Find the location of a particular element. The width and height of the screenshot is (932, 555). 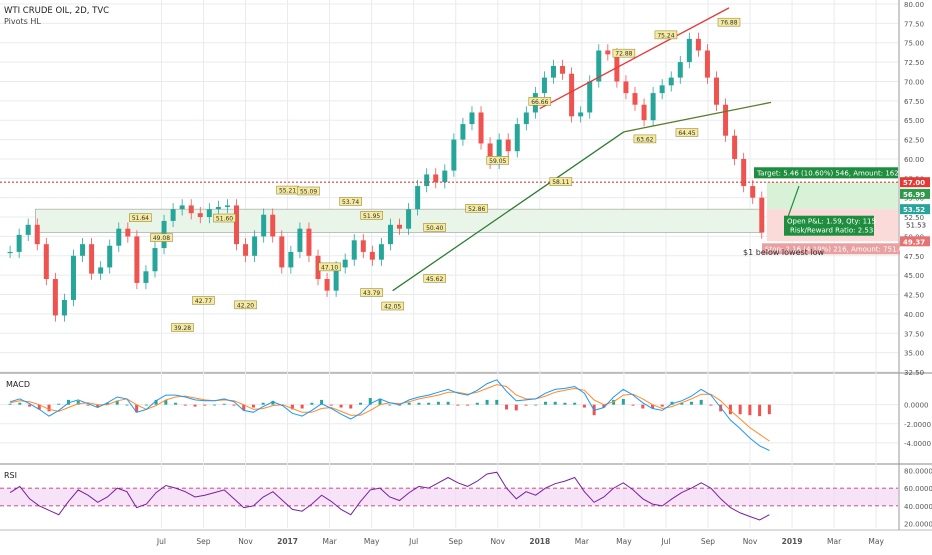

pivot-label: 39.28 is located at coordinates (182, 328).